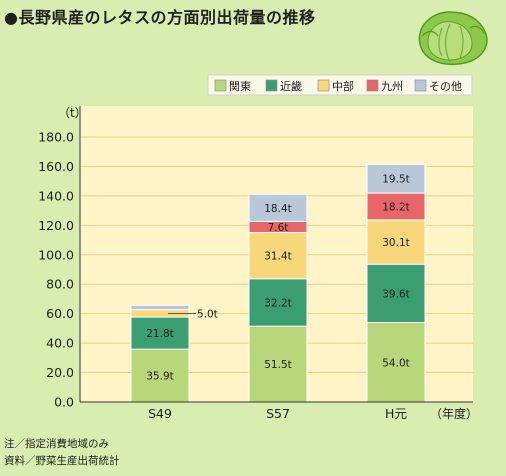 Image resolution: width=506 pixels, height=476 pixels. What do you see at coordinates (343, 86) in the screenshot?
I see `legend-label: 中部` at bounding box center [343, 86].